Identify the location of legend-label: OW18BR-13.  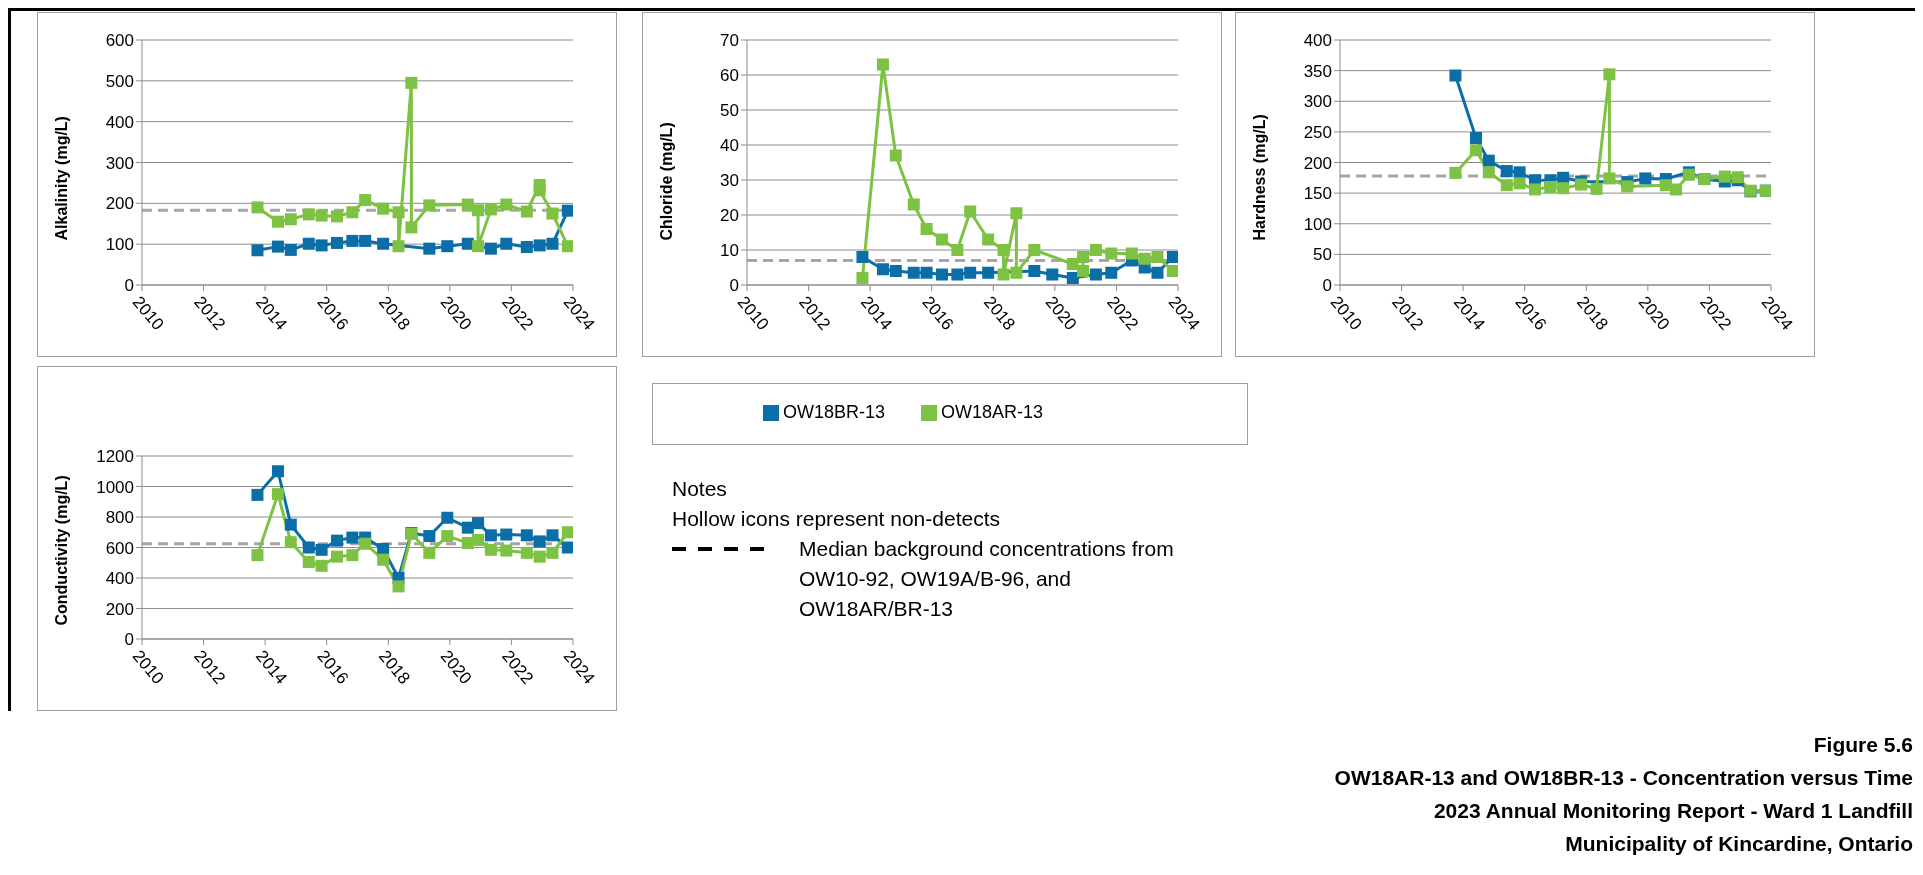
(834, 412).